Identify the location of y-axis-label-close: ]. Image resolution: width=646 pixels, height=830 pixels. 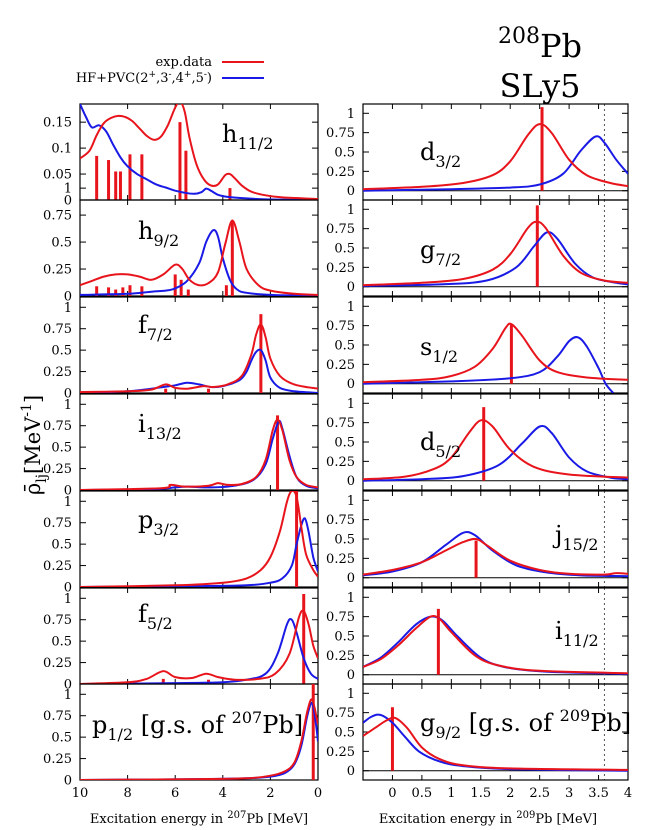
(33, 399).